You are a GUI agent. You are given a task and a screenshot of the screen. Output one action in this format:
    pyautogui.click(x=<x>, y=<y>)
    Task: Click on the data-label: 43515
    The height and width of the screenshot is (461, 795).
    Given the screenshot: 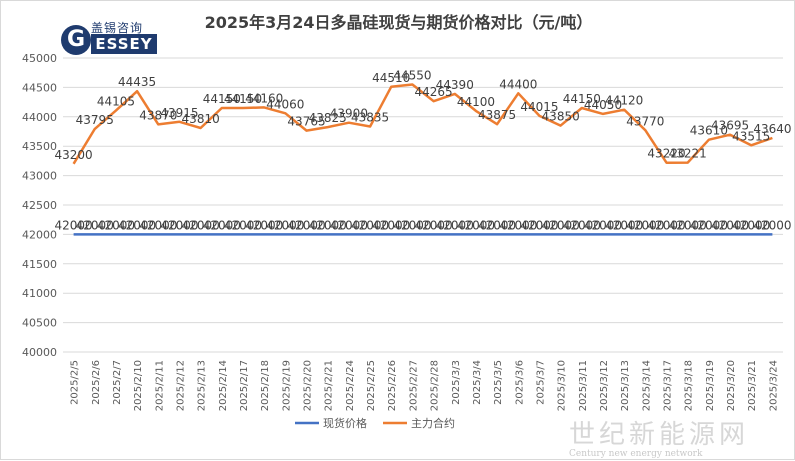 What is the action you would take?
    pyautogui.click(x=751, y=136)
    